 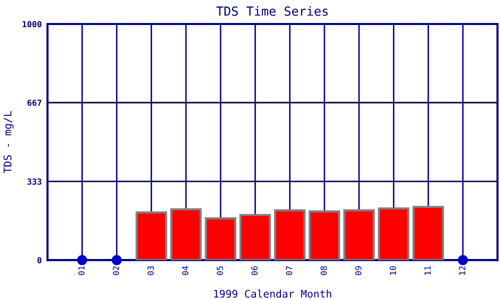 I want to click on x-tick-label: 04, so click(x=185, y=271).